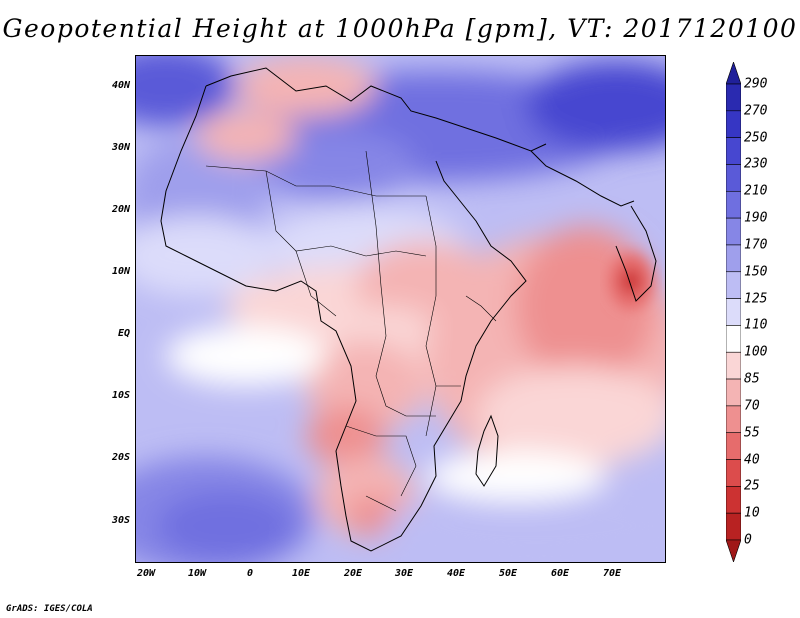 This screenshot has width=800, height=618. I want to click on colorbar-bottom-arrow, so click(733, 550).